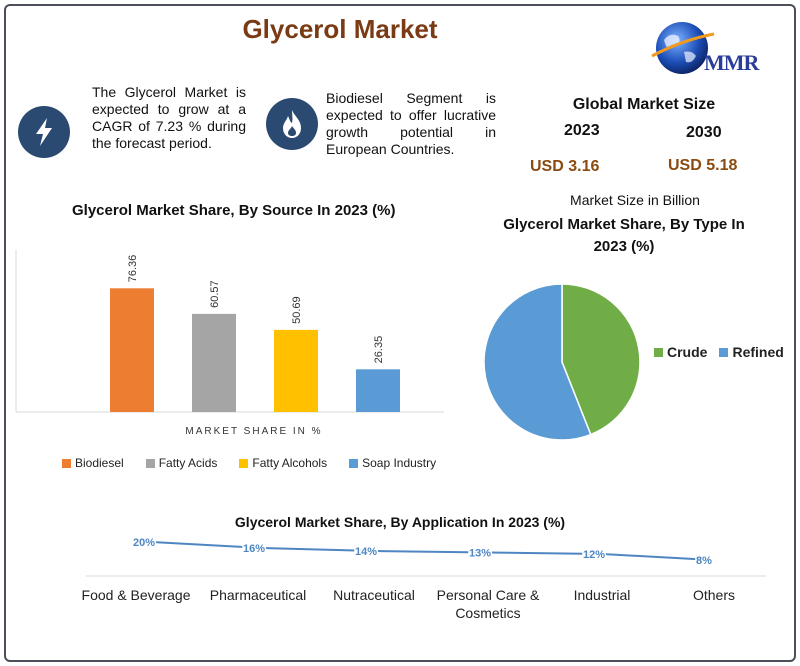 This screenshot has width=800, height=666. Describe the element at coordinates (704, 561) in the screenshot. I see `line-label-others: 8%` at that location.